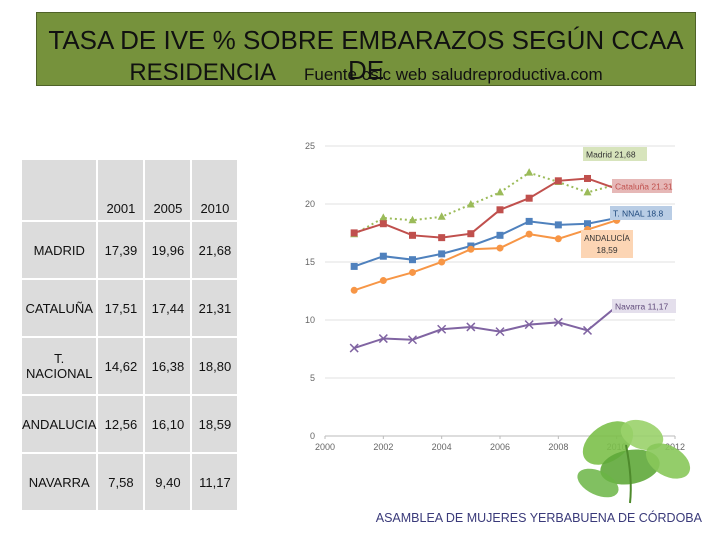 Image resolution: width=720 pixels, height=540 pixels. I want to click on table-row: ANDALUCIA 12,56 16,10 18,59, so click(130, 424).